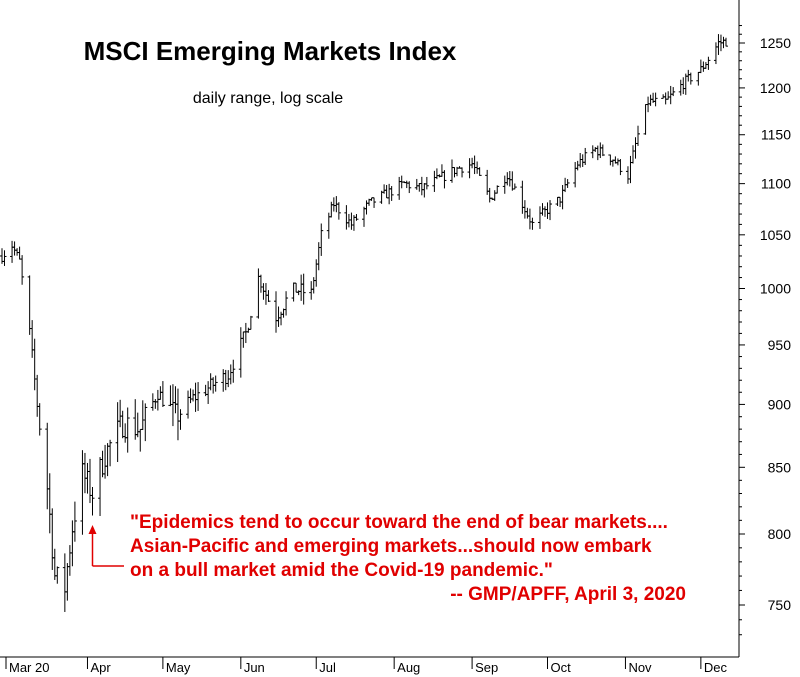  What do you see at coordinates (366, 666) in the screenshot?
I see `x-axis-ticks: Mar 20 Apr May Jun Jul Aug Sep Oct Nov Dec` at bounding box center [366, 666].